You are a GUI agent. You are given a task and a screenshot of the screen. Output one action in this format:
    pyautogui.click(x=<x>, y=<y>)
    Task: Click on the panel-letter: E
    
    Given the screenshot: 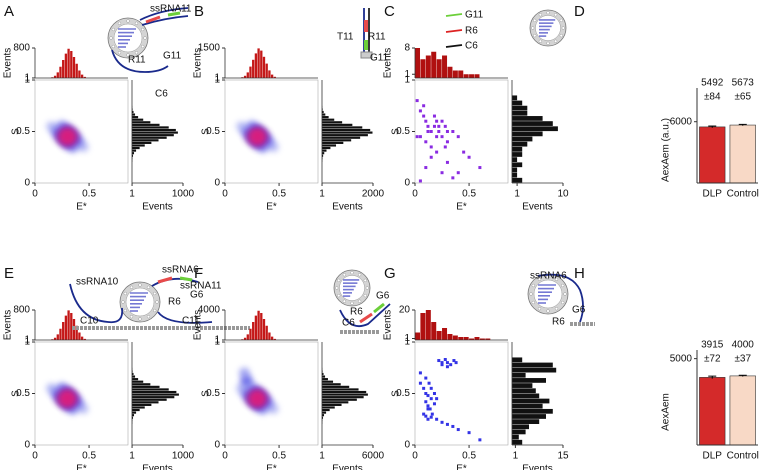 What is the action you would take?
    pyautogui.click(x=9, y=273)
    